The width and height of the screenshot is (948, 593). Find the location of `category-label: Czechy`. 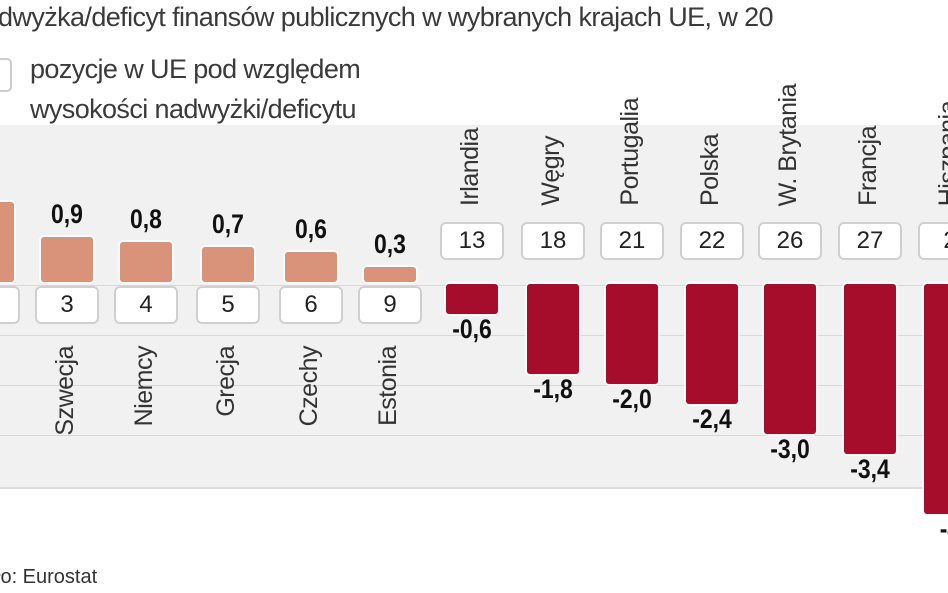

category-label: Czechy is located at coordinates (309, 386).